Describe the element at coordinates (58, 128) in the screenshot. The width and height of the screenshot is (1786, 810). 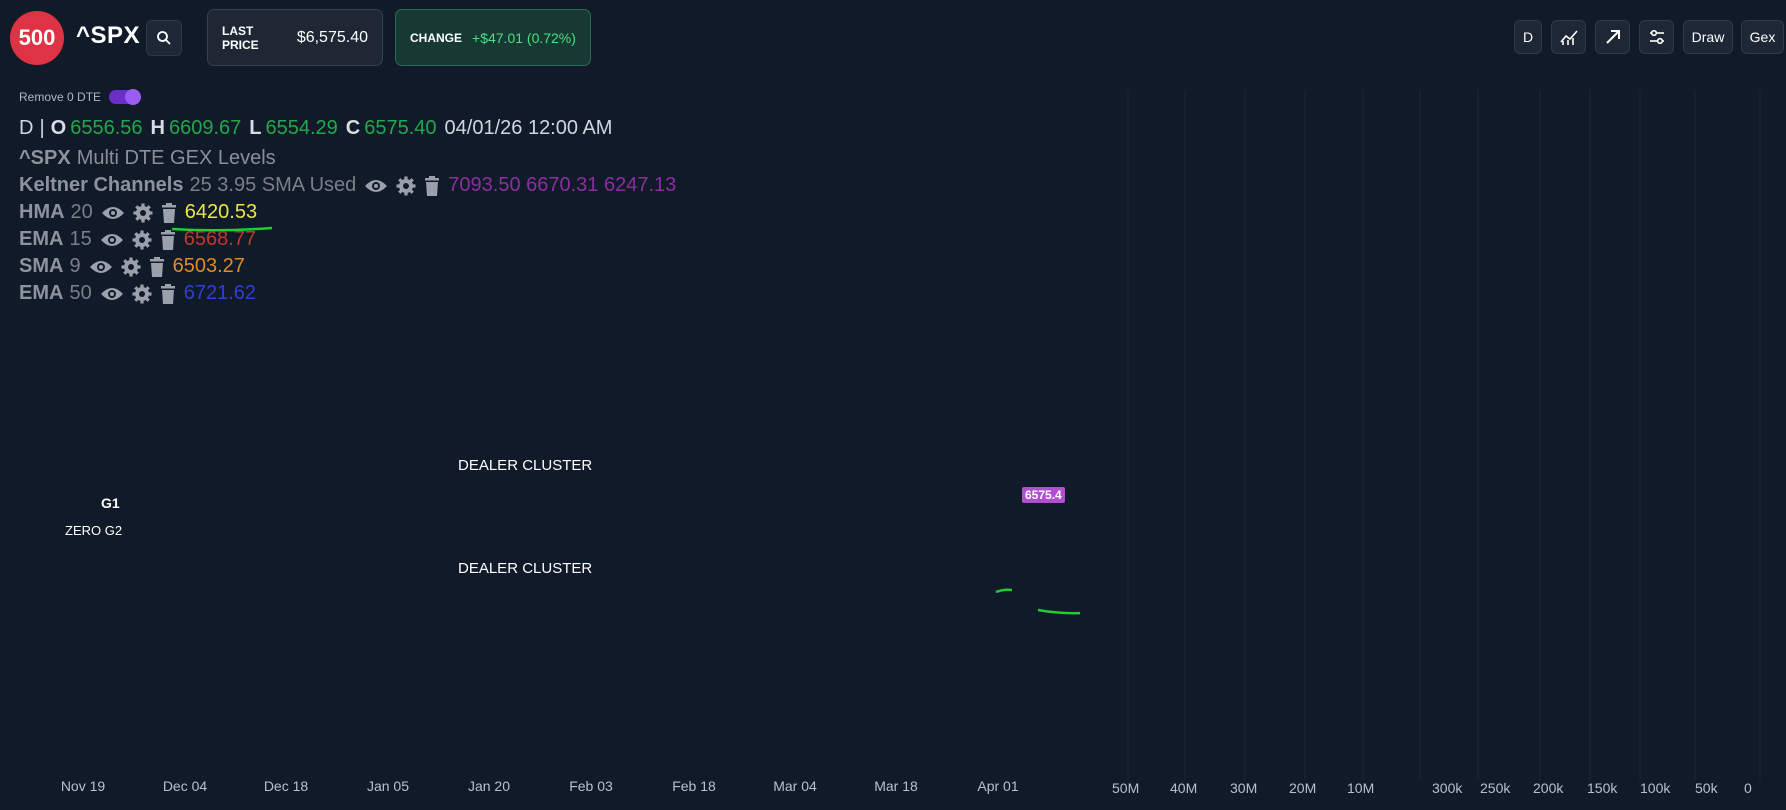
I see `ohlc-o-label: O` at that location.